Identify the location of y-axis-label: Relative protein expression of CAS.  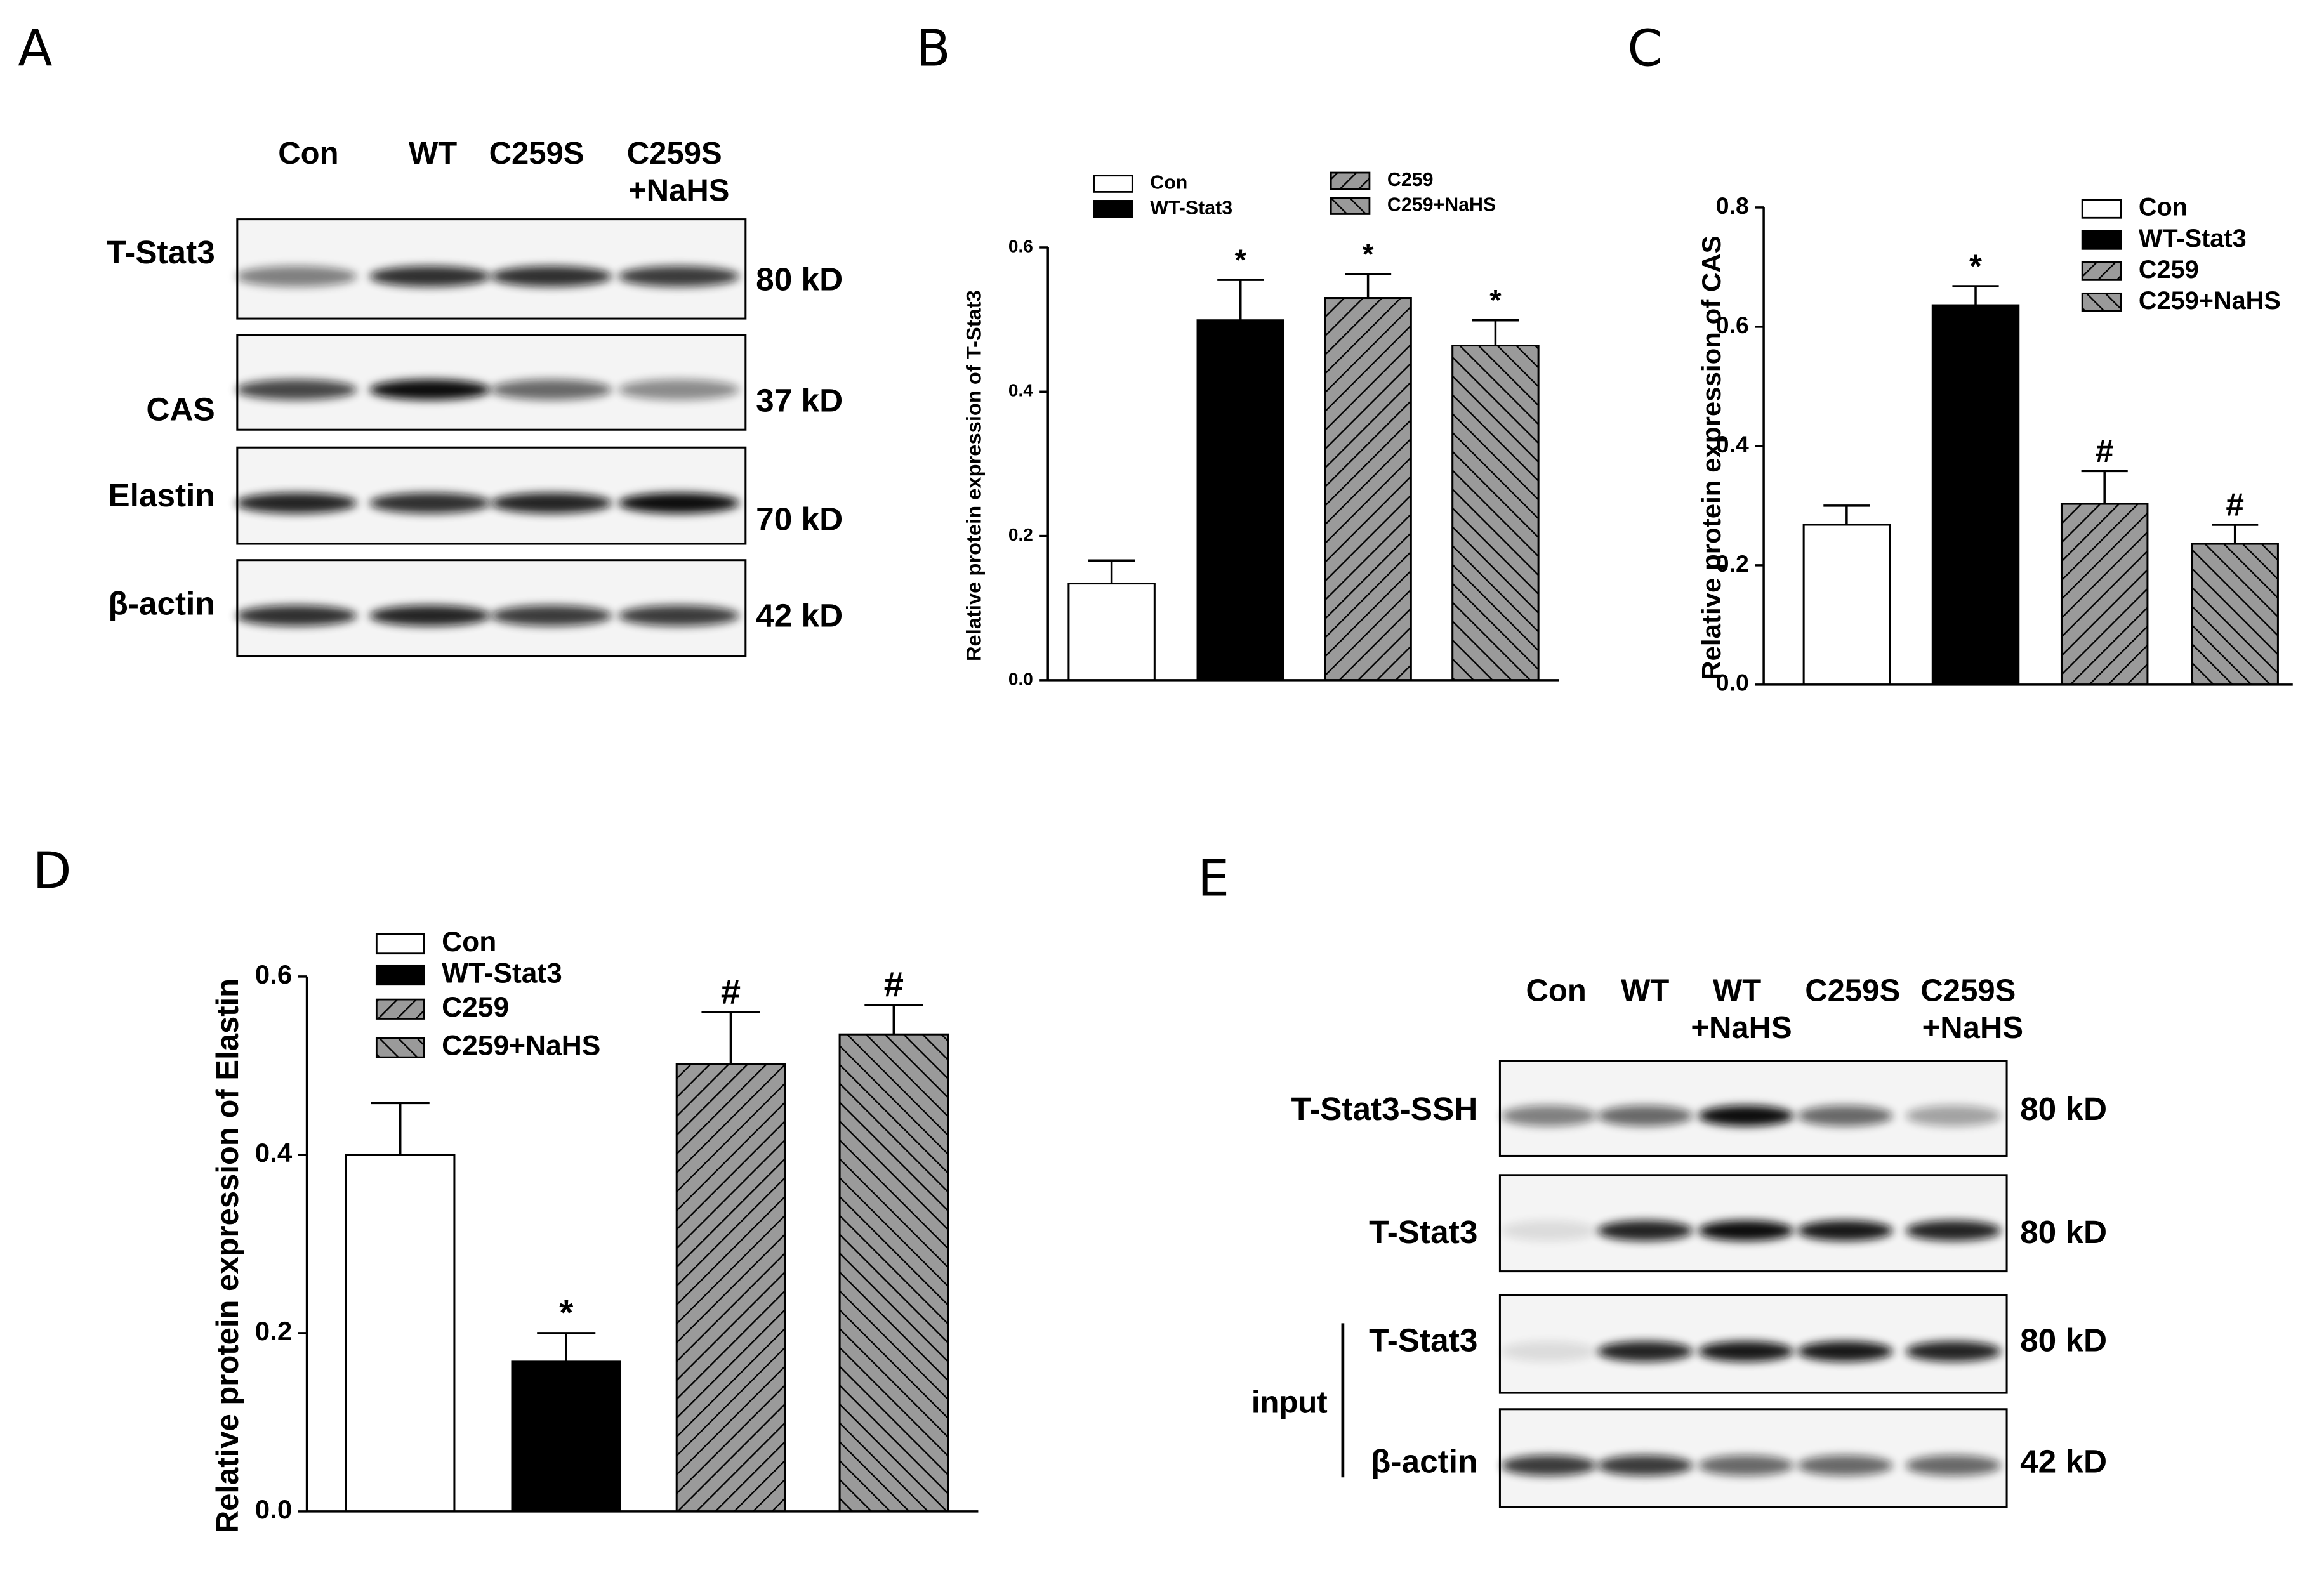
(1711, 457).